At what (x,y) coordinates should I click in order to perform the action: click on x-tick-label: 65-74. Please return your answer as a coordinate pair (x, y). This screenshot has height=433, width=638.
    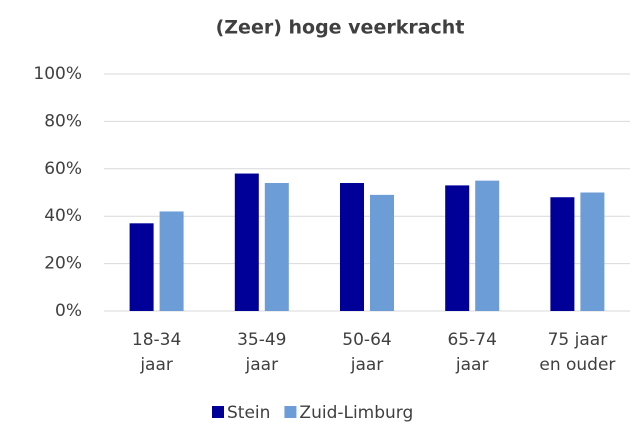
    Looking at the image, I should click on (471, 340).